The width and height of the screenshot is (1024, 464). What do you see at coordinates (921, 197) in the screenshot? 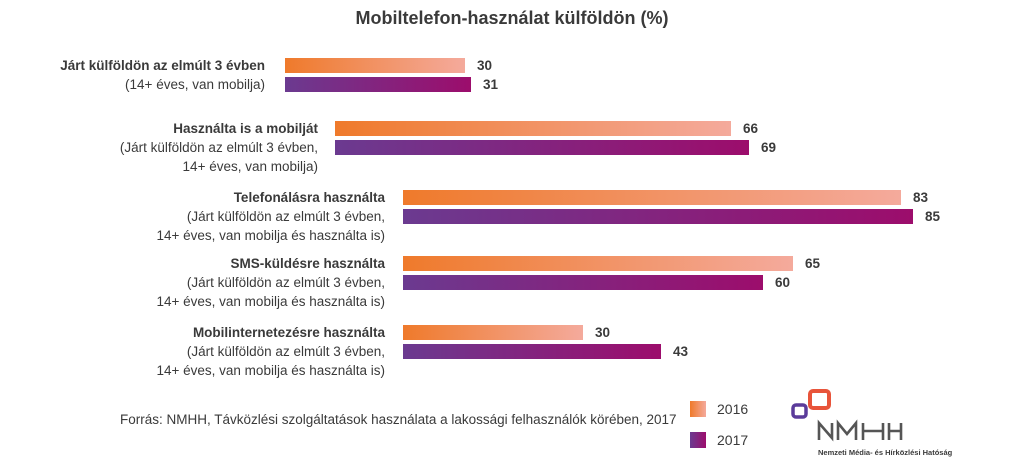
I see `data-label-2016: 83` at bounding box center [921, 197].